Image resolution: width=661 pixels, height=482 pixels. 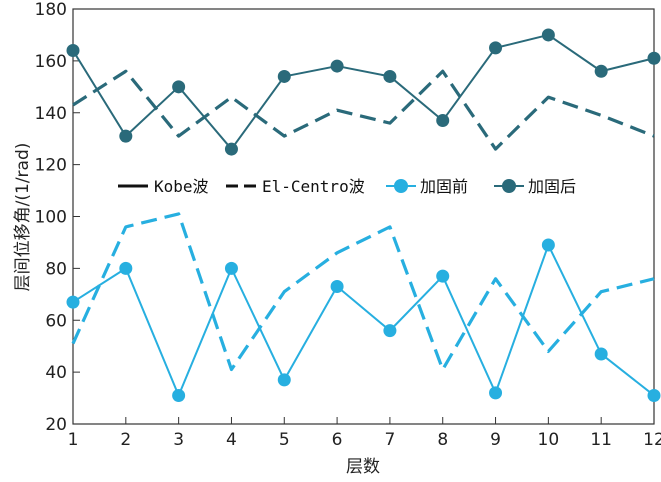 What do you see at coordinates (389, 440) in the screenshot?
I see `x-tick-label: 7` at bounding box center [389, 440].